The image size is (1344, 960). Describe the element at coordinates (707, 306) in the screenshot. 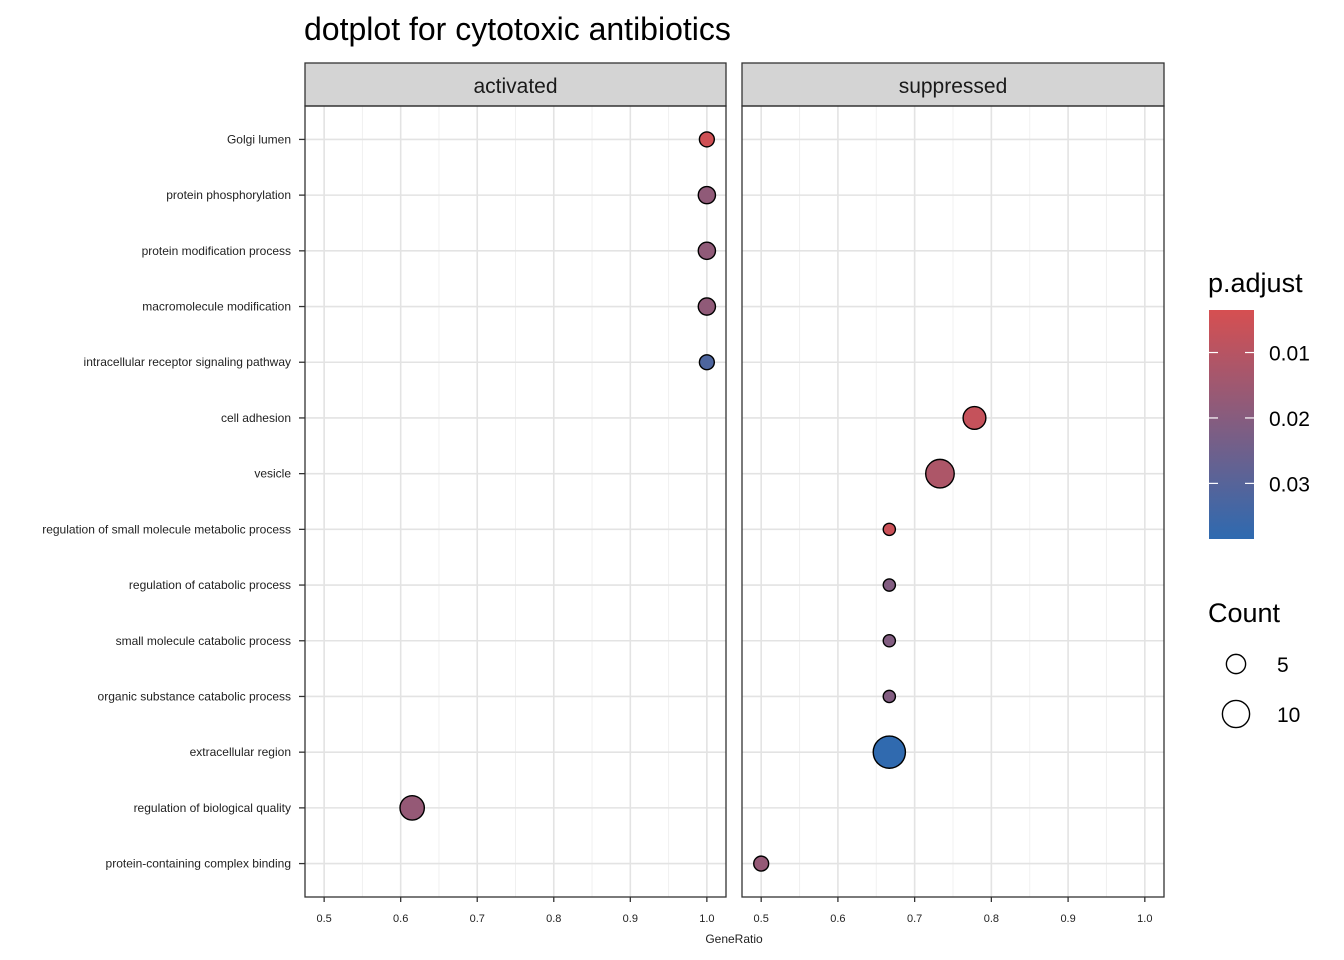

I see `point-activated-macromolecule-modification` at that location.